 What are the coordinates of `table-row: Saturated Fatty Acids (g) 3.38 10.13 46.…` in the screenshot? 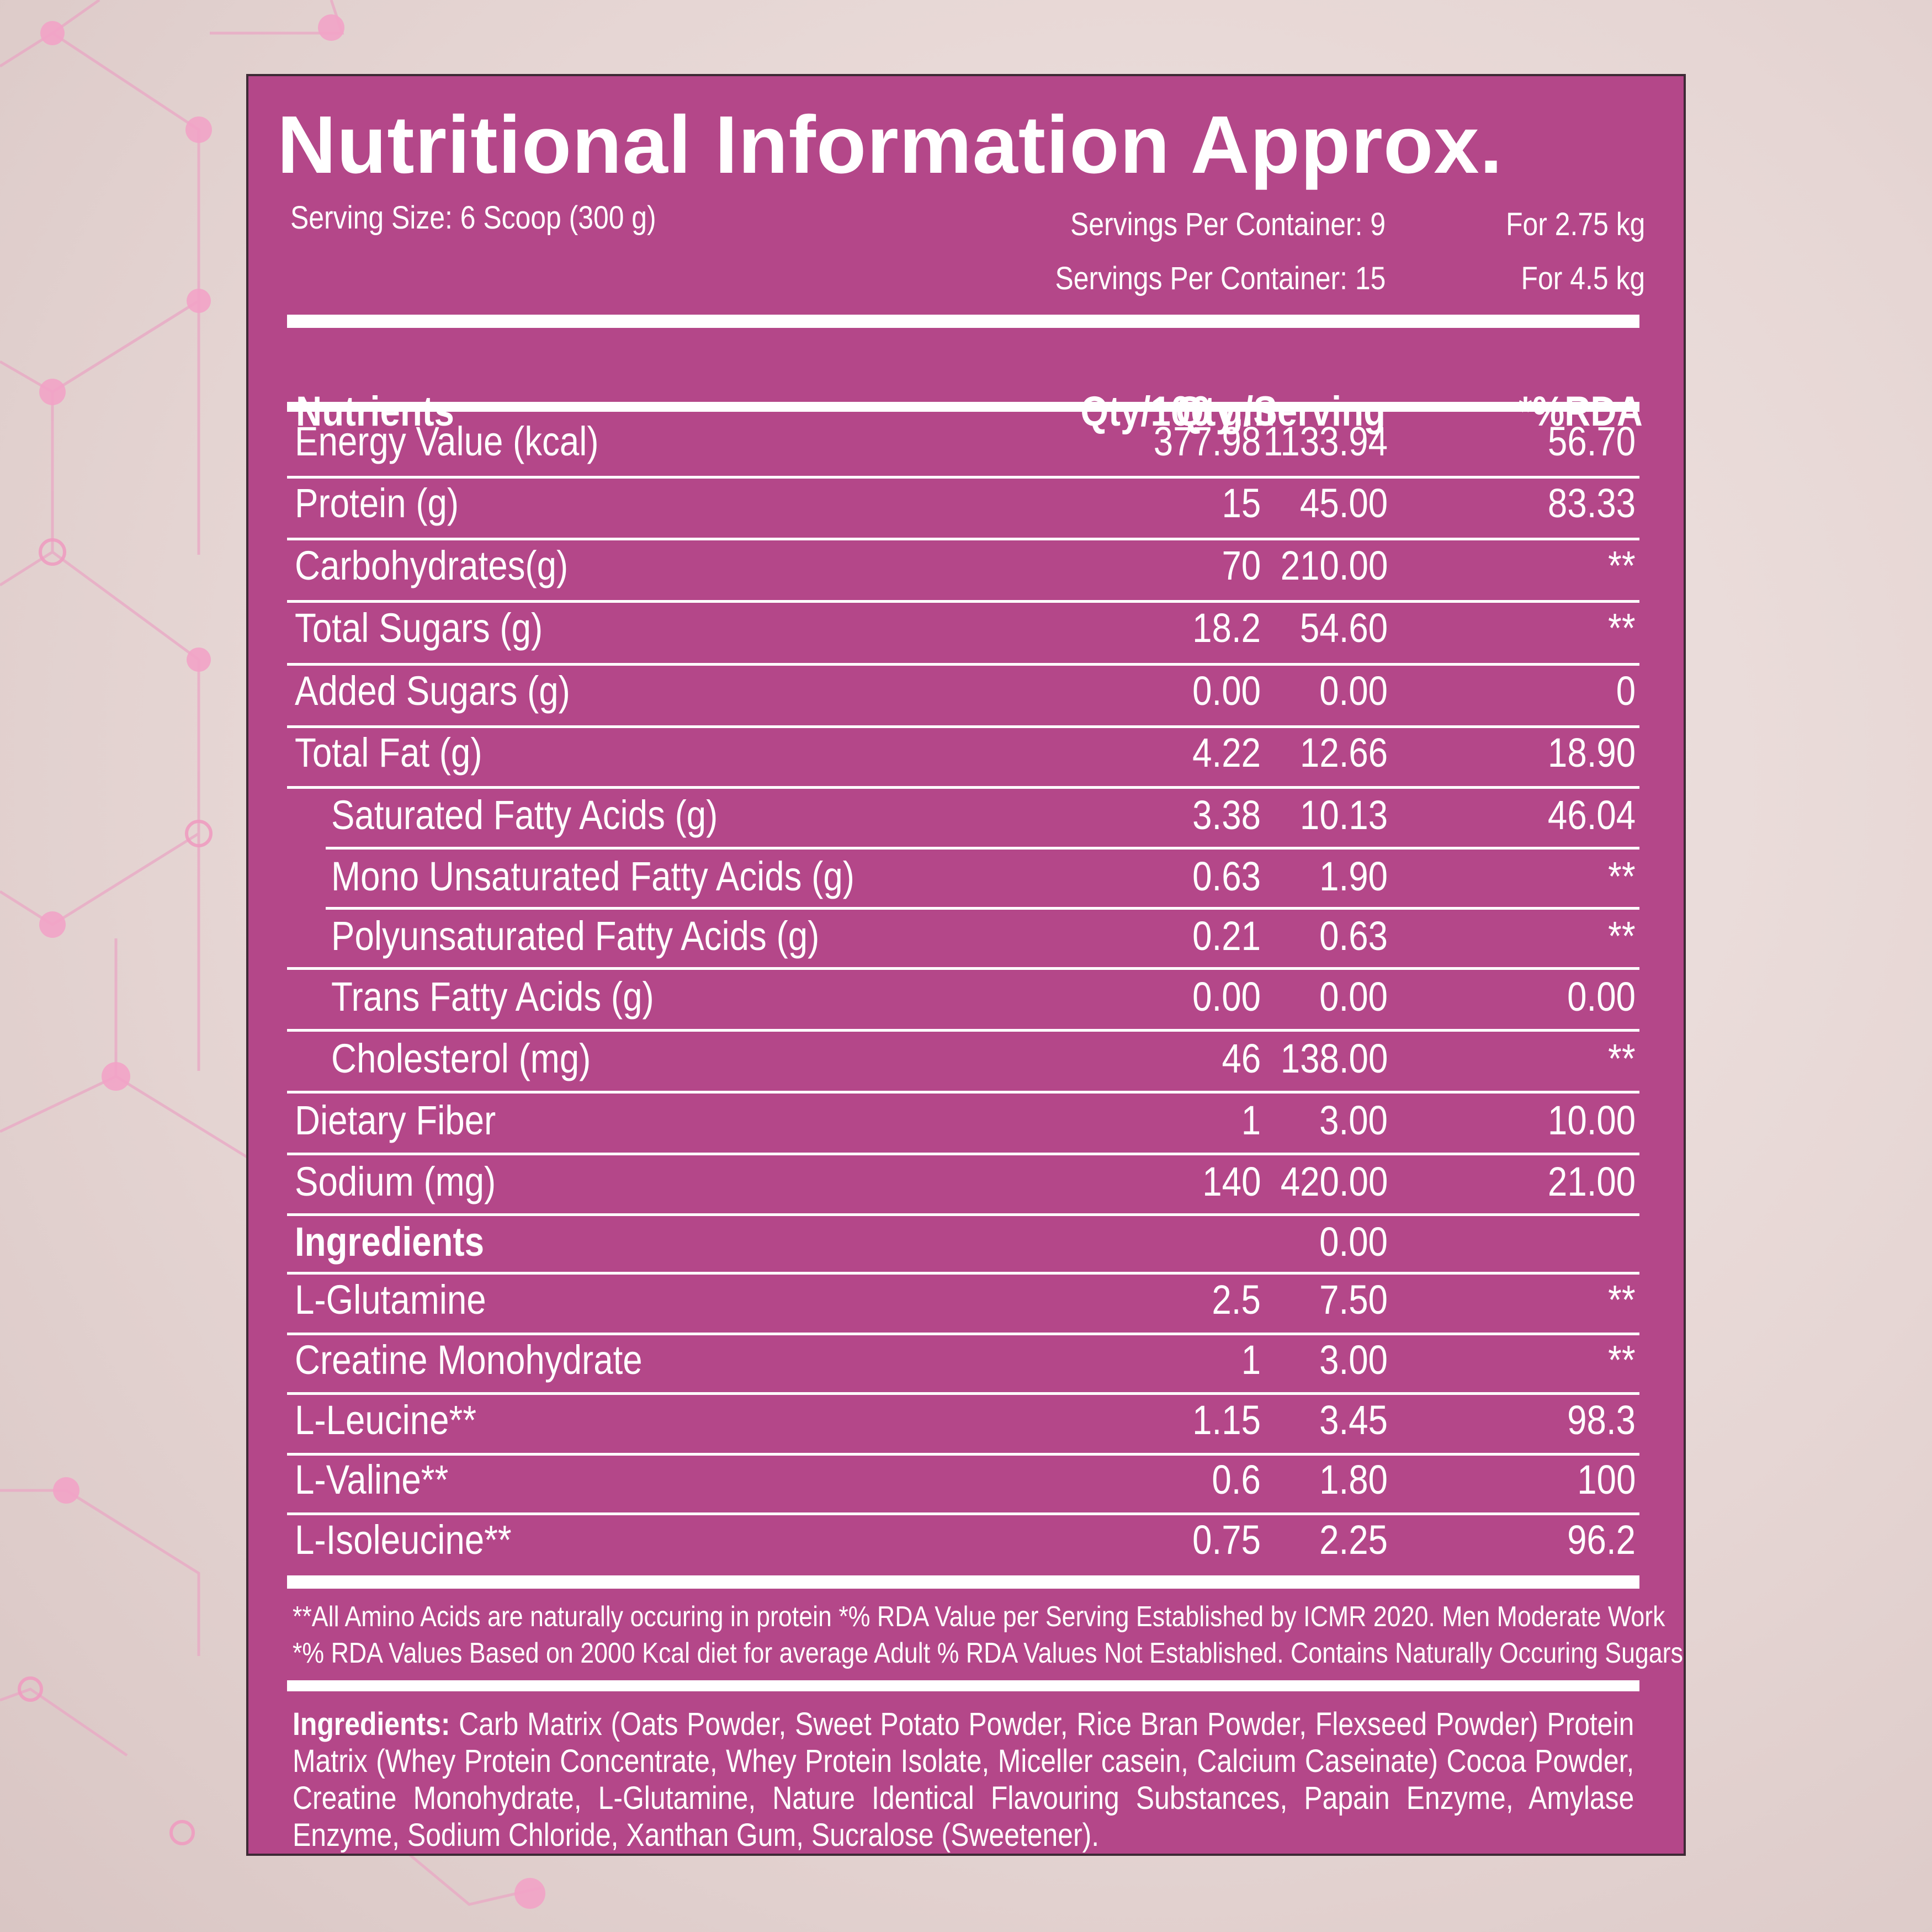 It's located at (968, 815).